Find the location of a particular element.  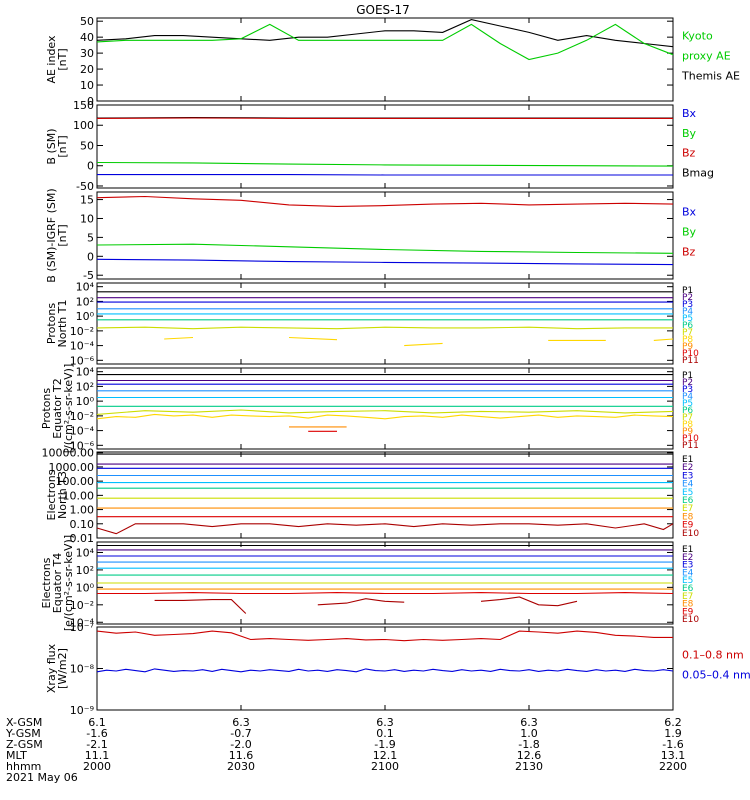

legend-entry: E4 is located at coordinates (688, 485).